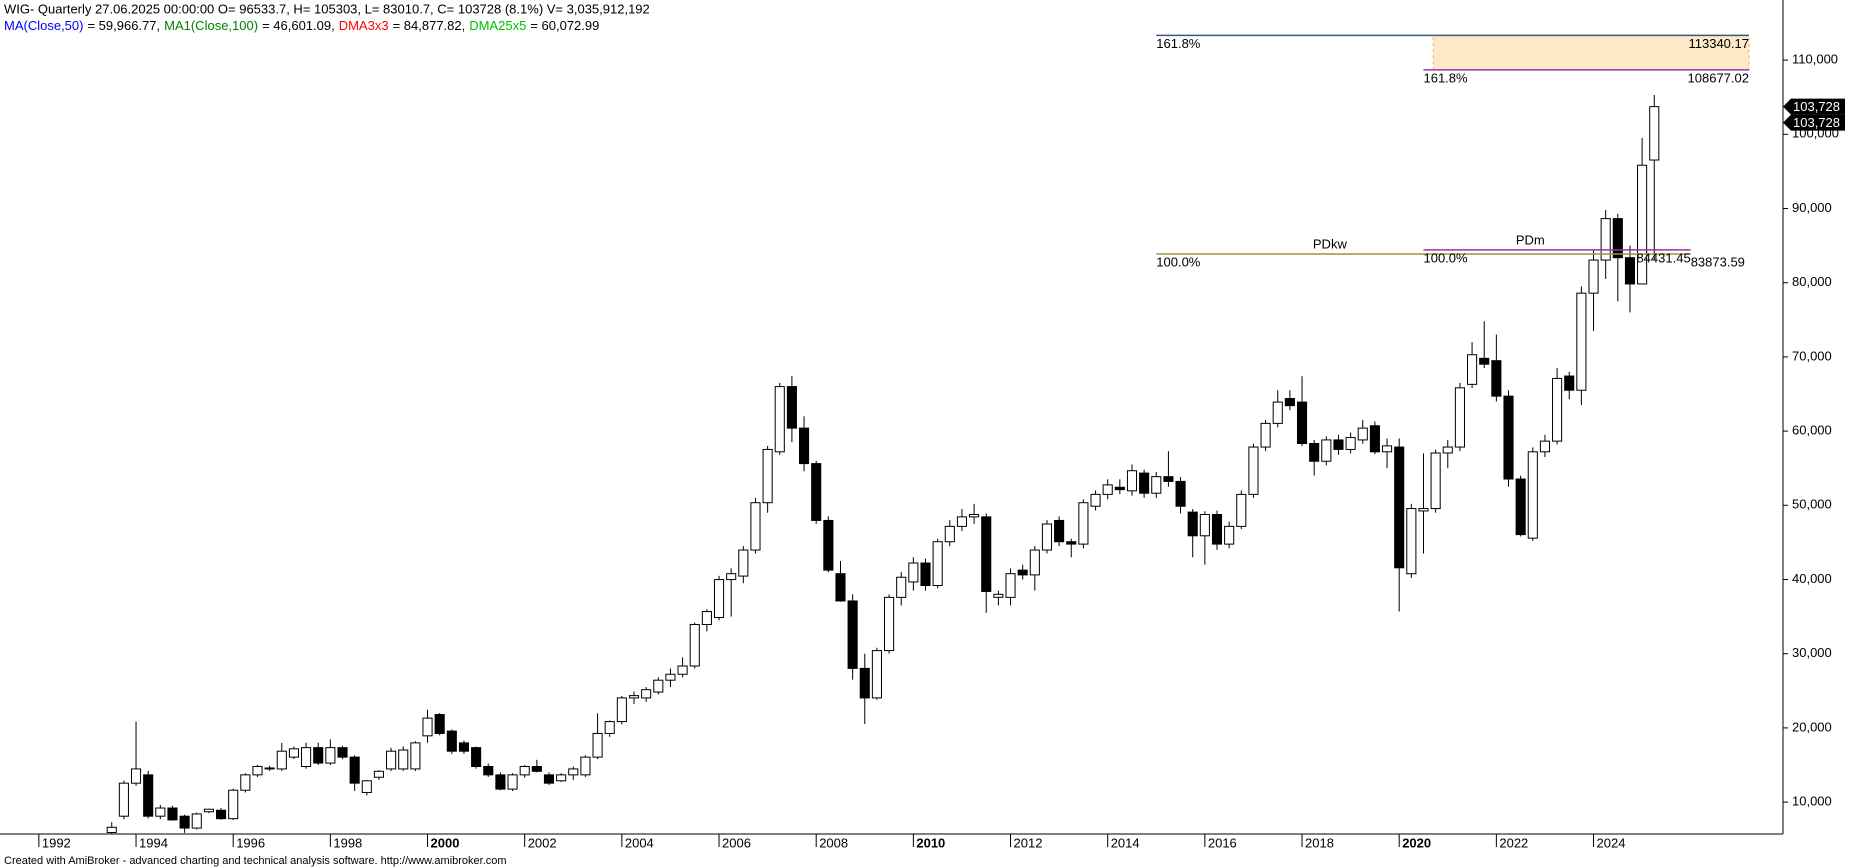  What do you see at coordinates (1513, 842) in the screenshot?
I see `x-tick-label: 2022` at bounding box center [1513, 842].